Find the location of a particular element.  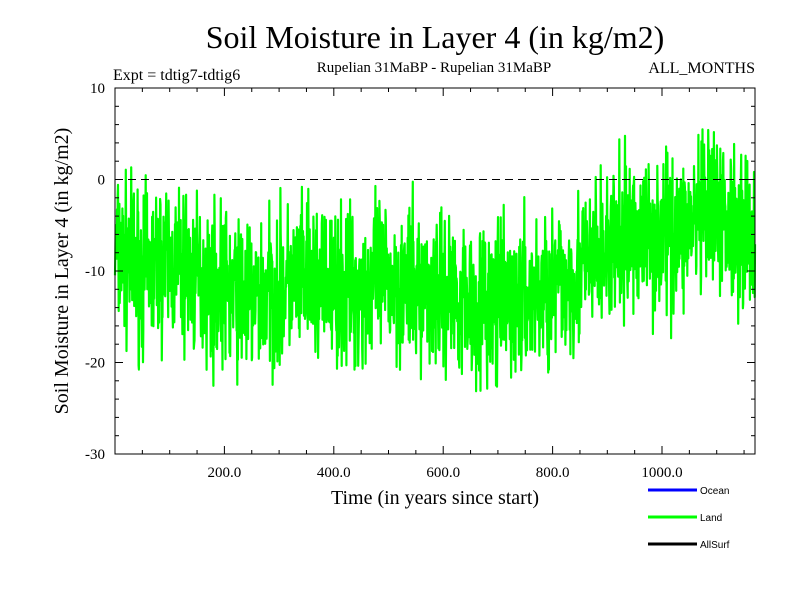

y-tick-label: 0 is located at coordinates (102, 181).